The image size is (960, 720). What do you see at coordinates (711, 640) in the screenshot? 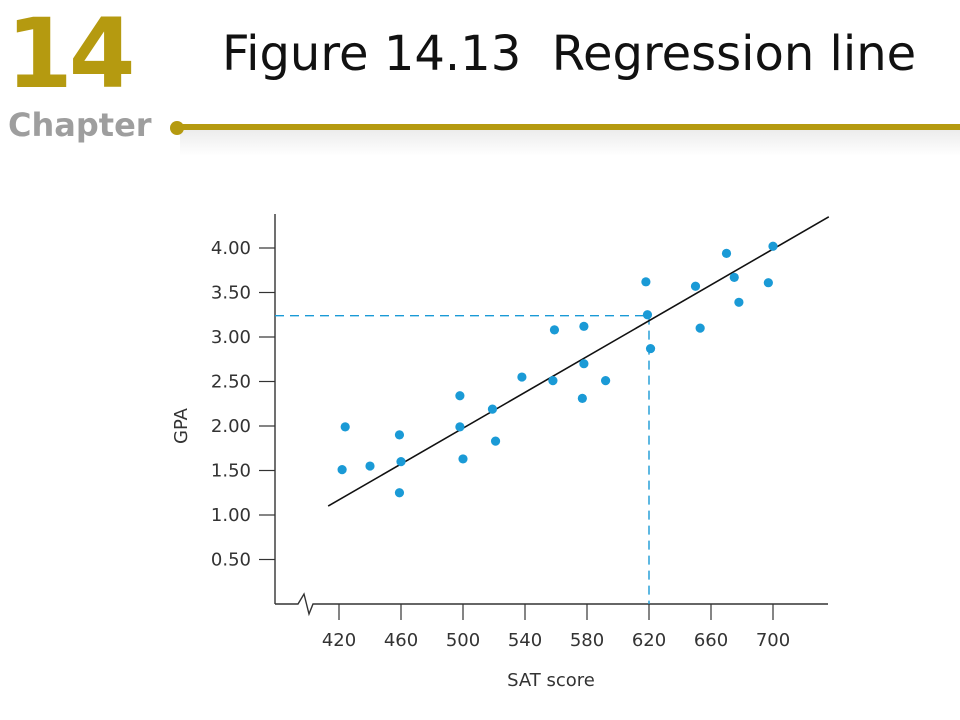
I see `x-tick-label: 660` at bounding box center [711, 640].